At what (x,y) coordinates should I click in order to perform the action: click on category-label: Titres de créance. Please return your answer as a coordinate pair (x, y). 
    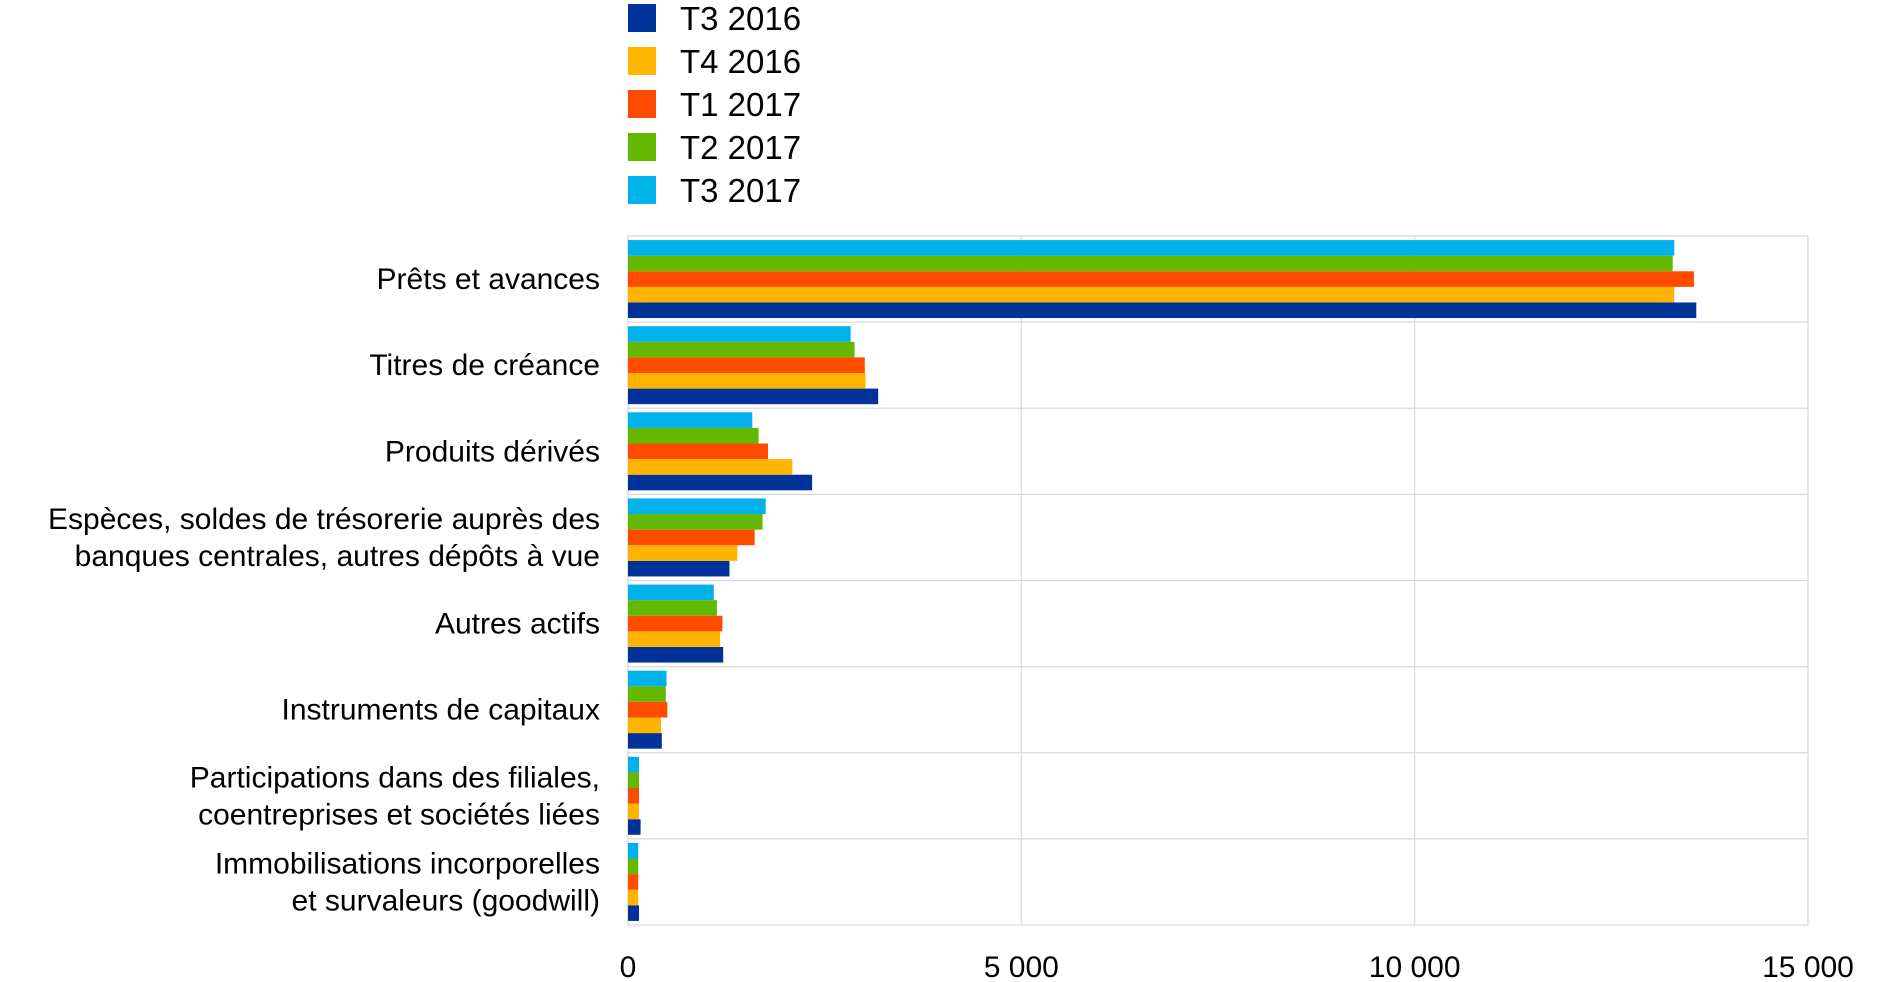
    Looking at the image, I should click on (484, 365).